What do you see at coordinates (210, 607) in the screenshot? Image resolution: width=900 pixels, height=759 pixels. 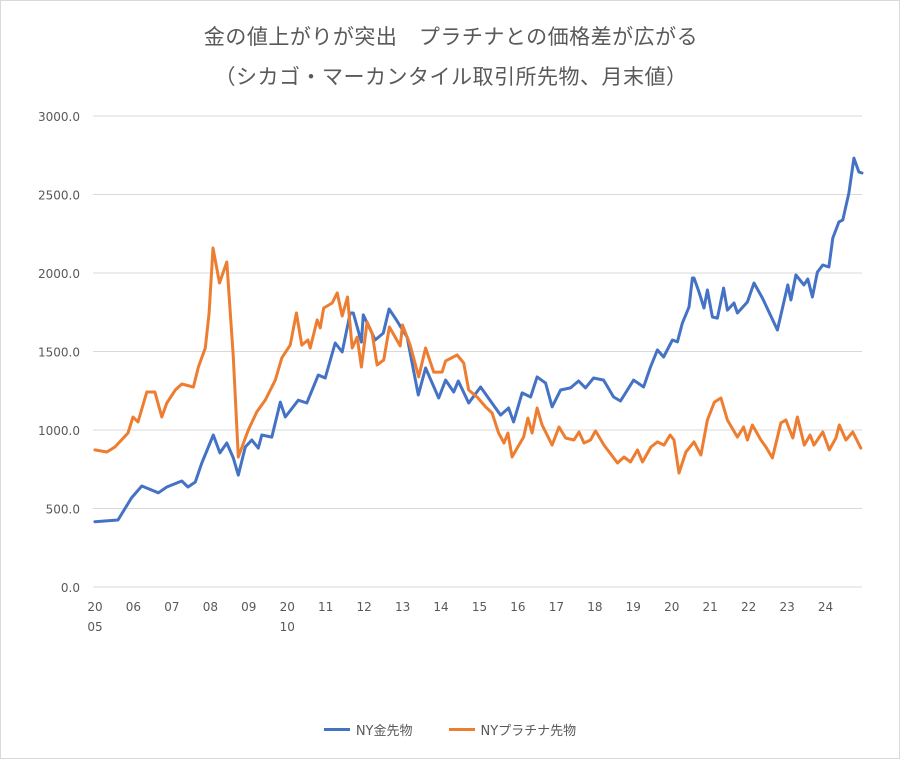 I see `x-tick-label: 08` at bounding box center [210, 607].